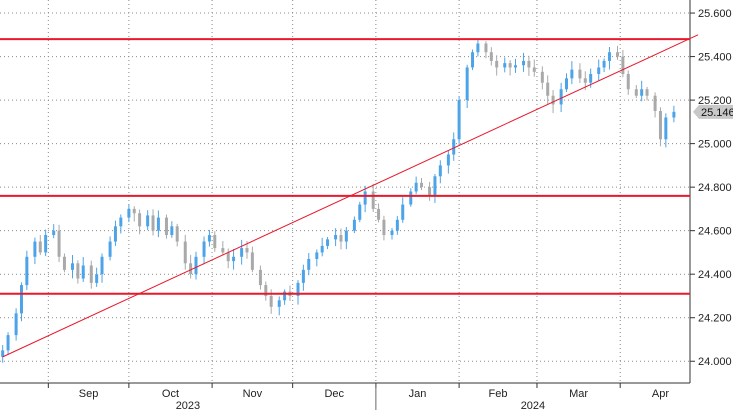  I want to click on x-tick-label: Apr, so click(660, 394).